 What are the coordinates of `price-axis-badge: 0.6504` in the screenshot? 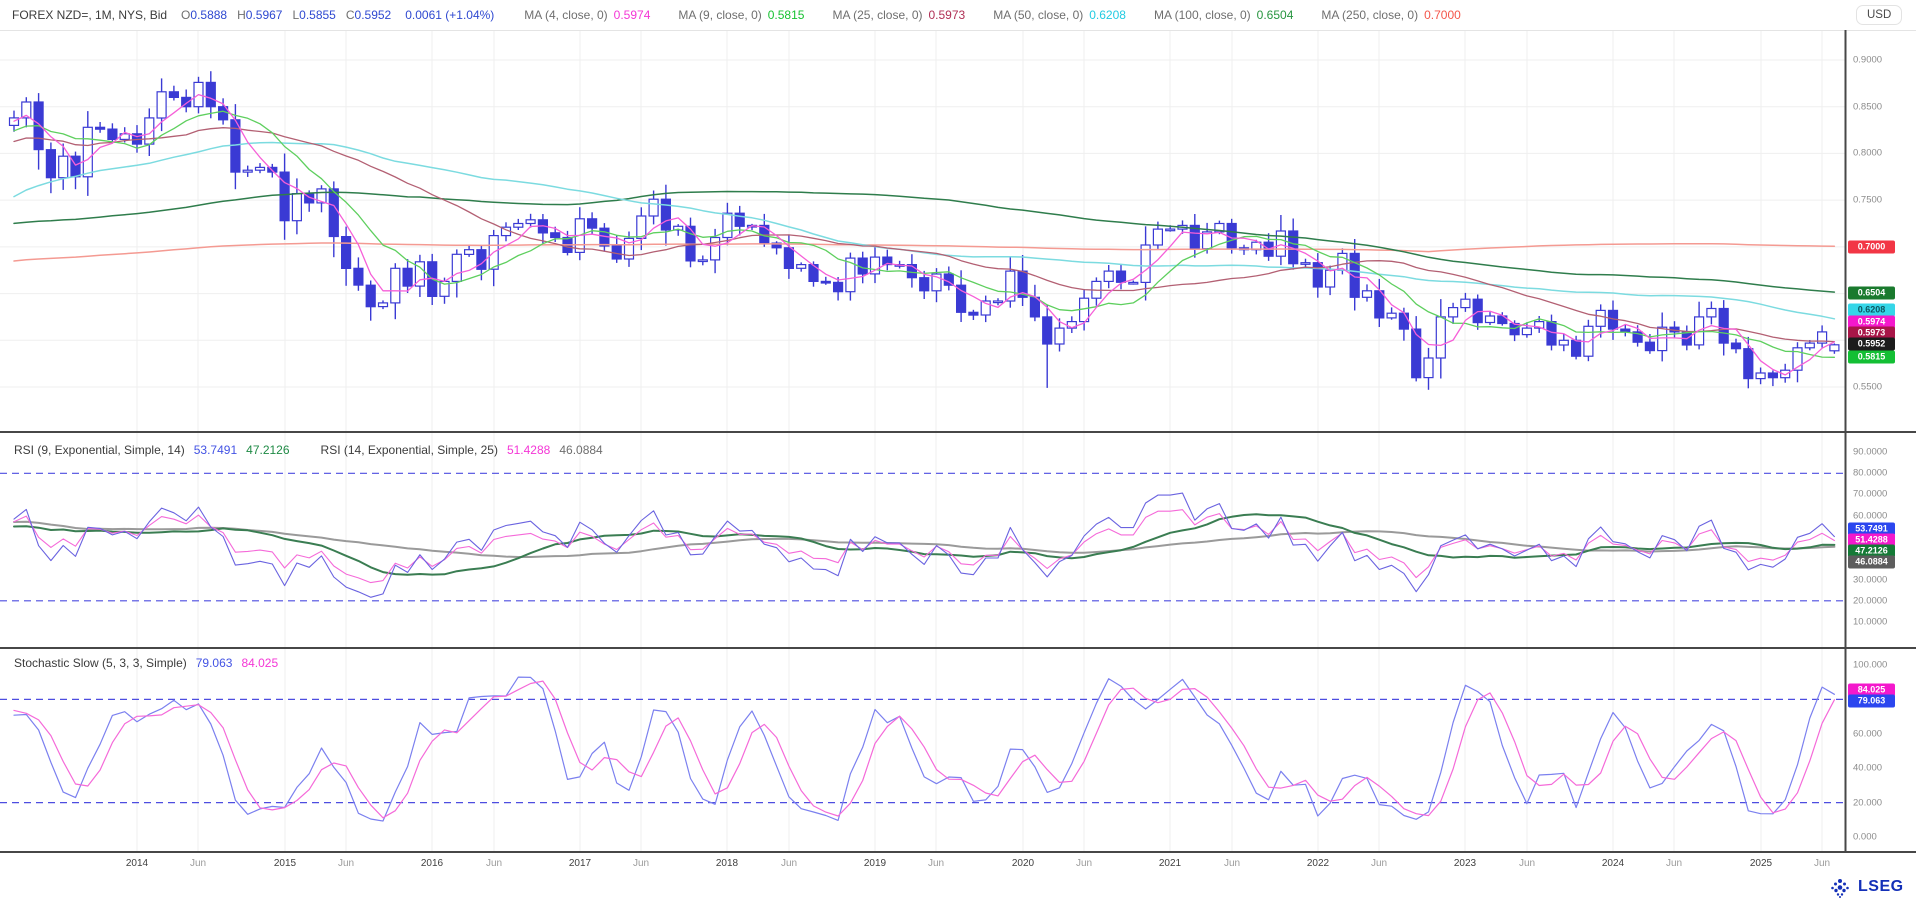 It's located at (1871, 293).